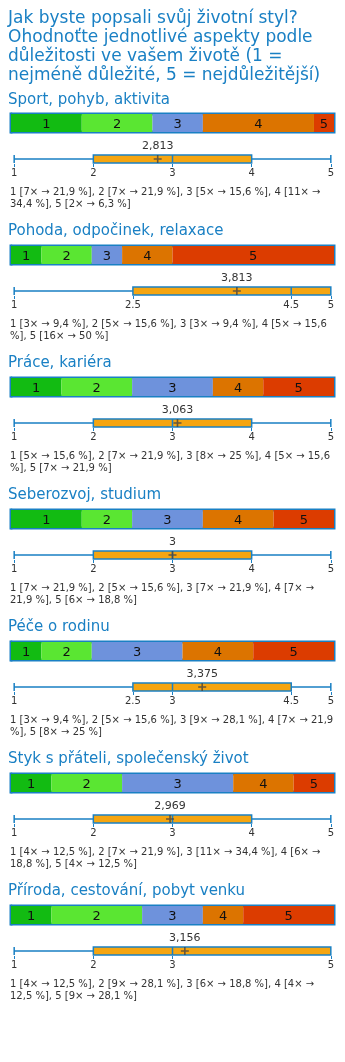 Image resolution: width=345 pixels, height=1062 pixels. Describe the element at coordinates (89, 99) in the screenshot. I see `chart-subtitle: Sport, pohyb, aktivita` at that location.